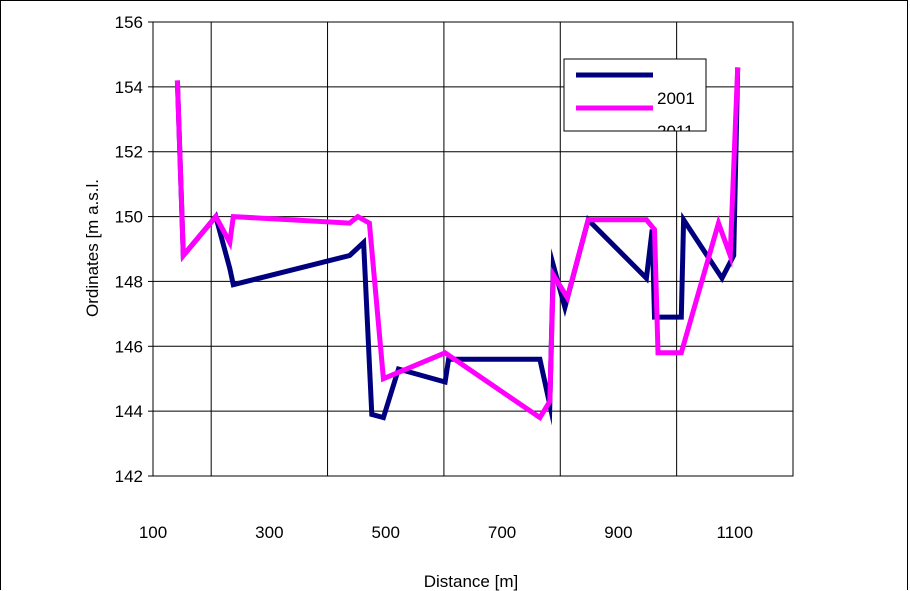  Describe the element at coordinates (129, 217) in the screenshot. I see `y-tick-label: 150` at that location.